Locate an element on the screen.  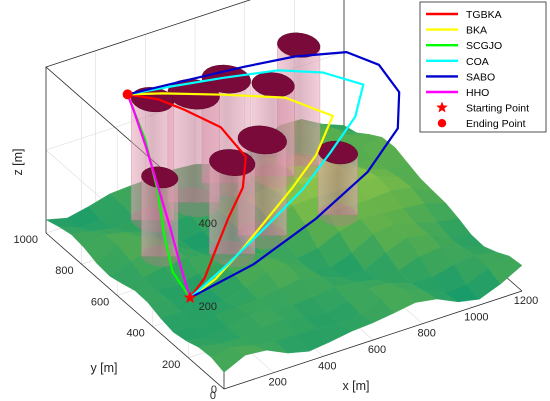
terrain-patch is located at coordinates (505, 270).